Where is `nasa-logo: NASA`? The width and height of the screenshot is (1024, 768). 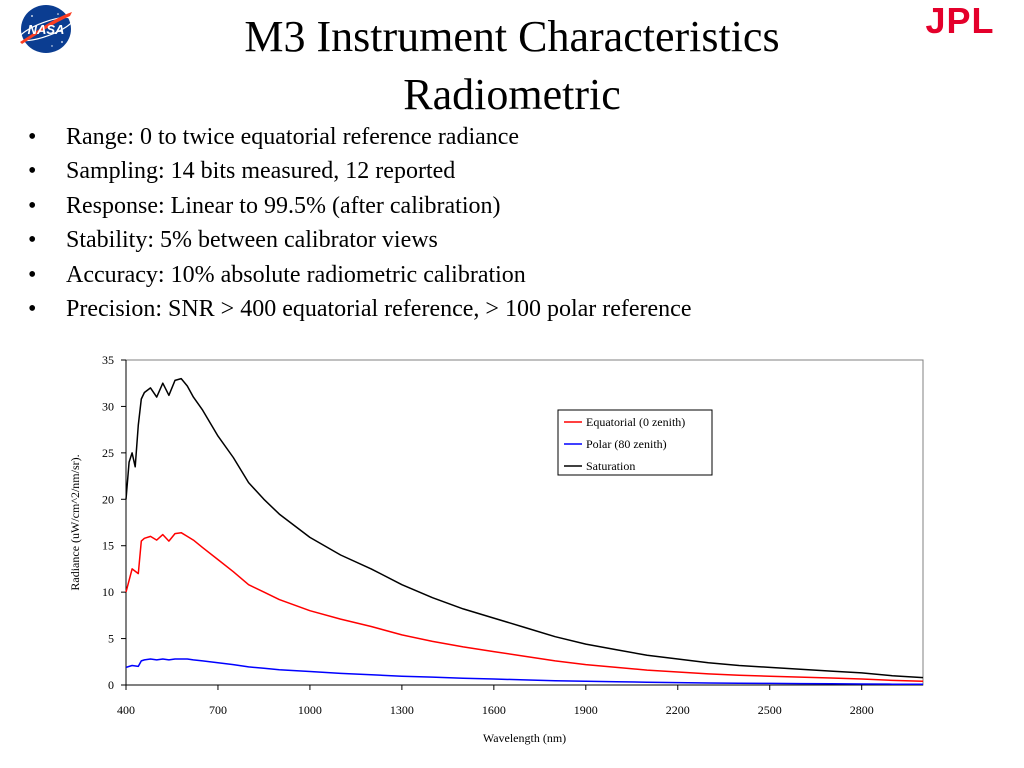
nasa-logo: NASA is located at coordinates (46, 29).